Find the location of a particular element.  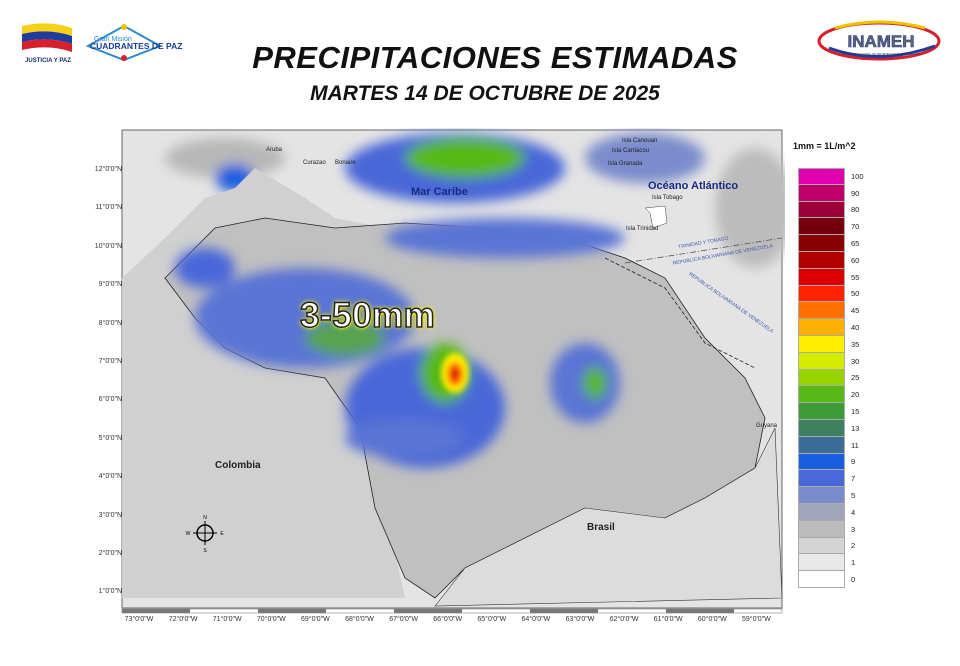

legend-value: 4 is located at coordinates (853, 512).